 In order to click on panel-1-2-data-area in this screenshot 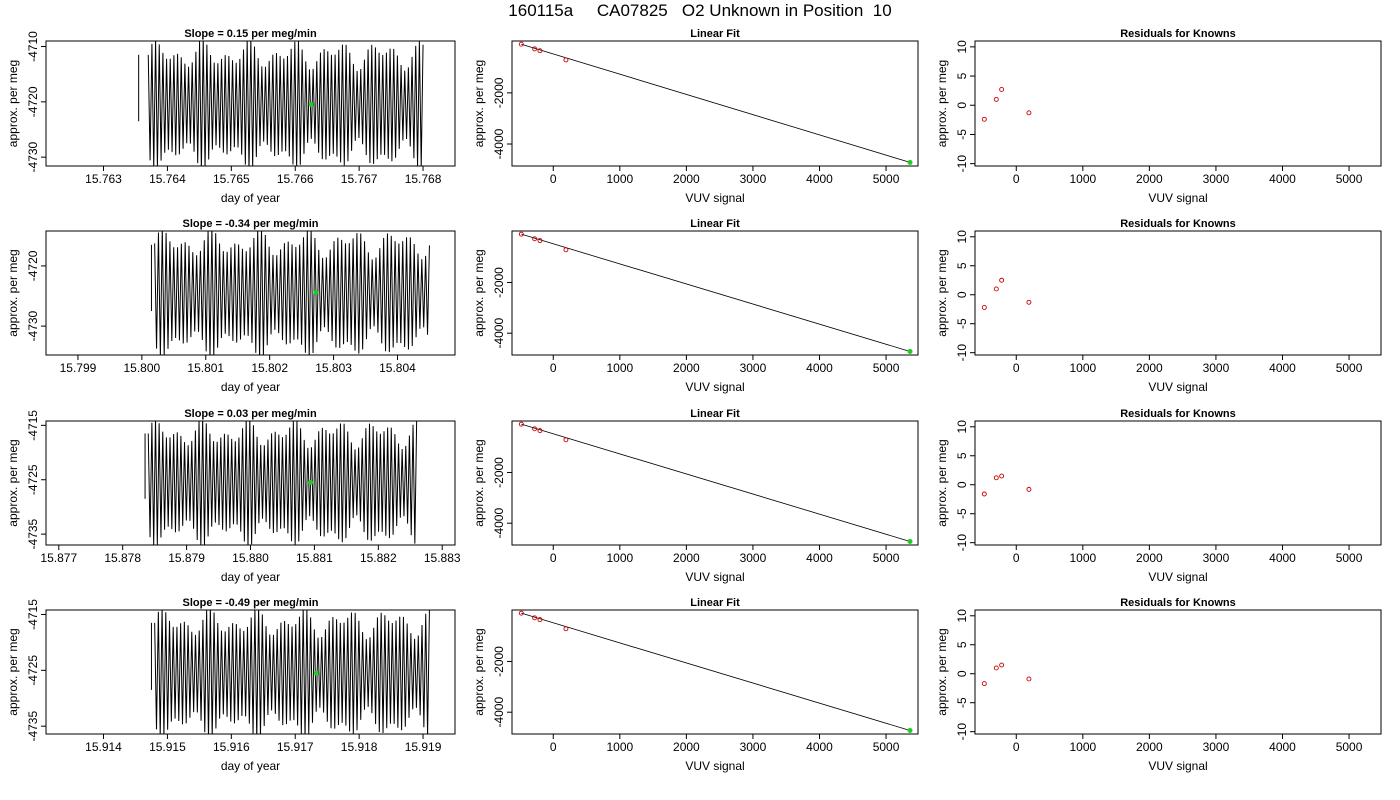, I will do `click(715, 103)`.